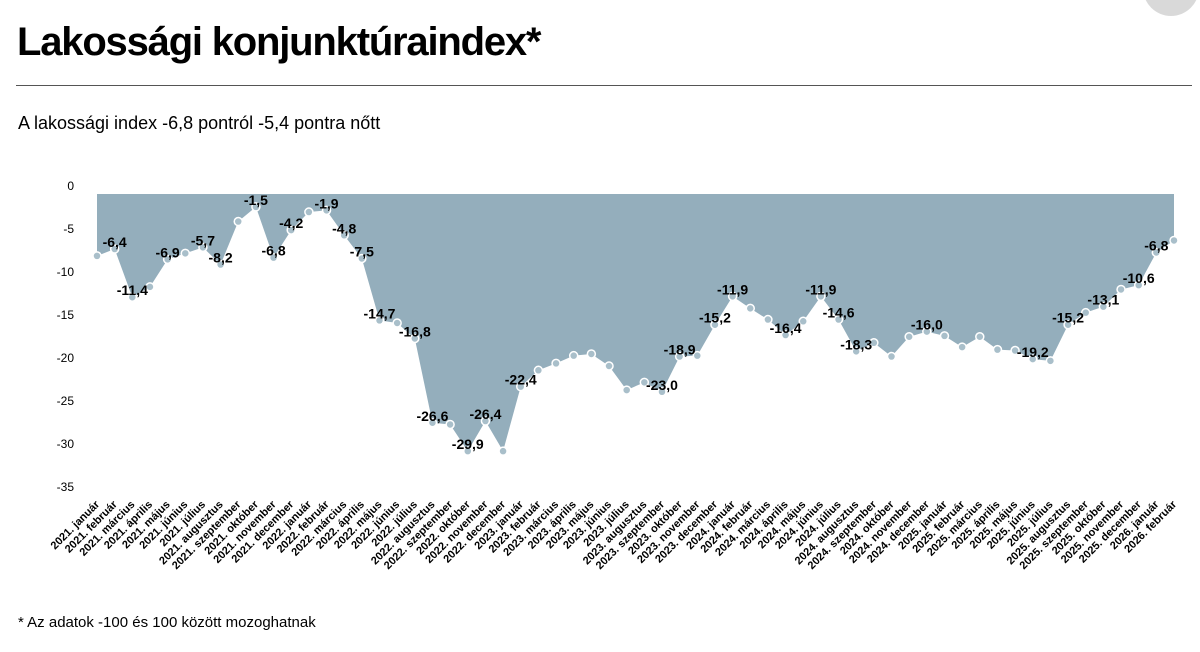 This screenshot has width=1200, height=652. Describe the element at coordinates (1171, 8) in the screenshot. I see `corner-avatar-circle` at that location.